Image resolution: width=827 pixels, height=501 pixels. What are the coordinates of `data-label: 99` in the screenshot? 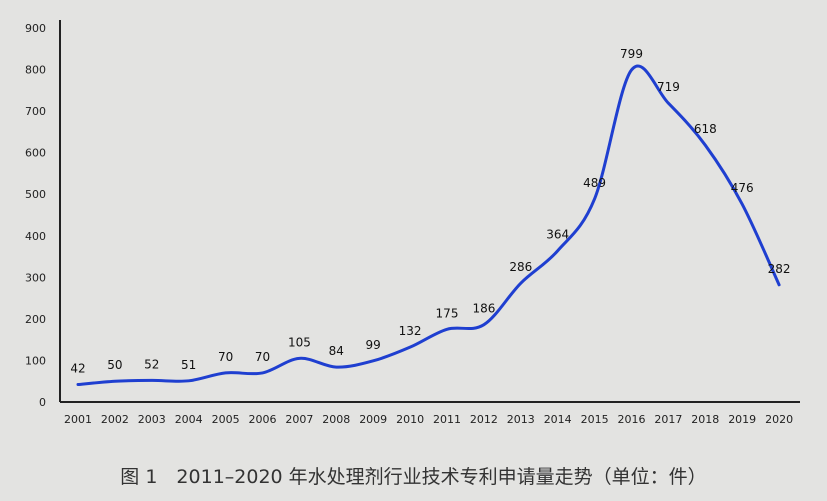 It's located at (373, 345).